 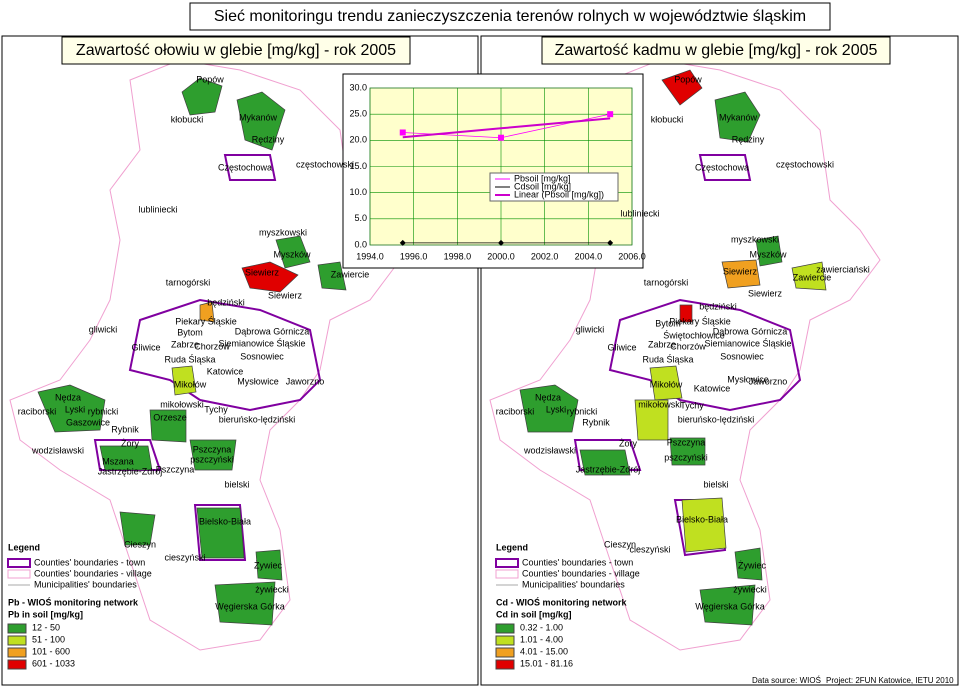 I want to click on place-label: Siewierz, so click(x=285, y=295).